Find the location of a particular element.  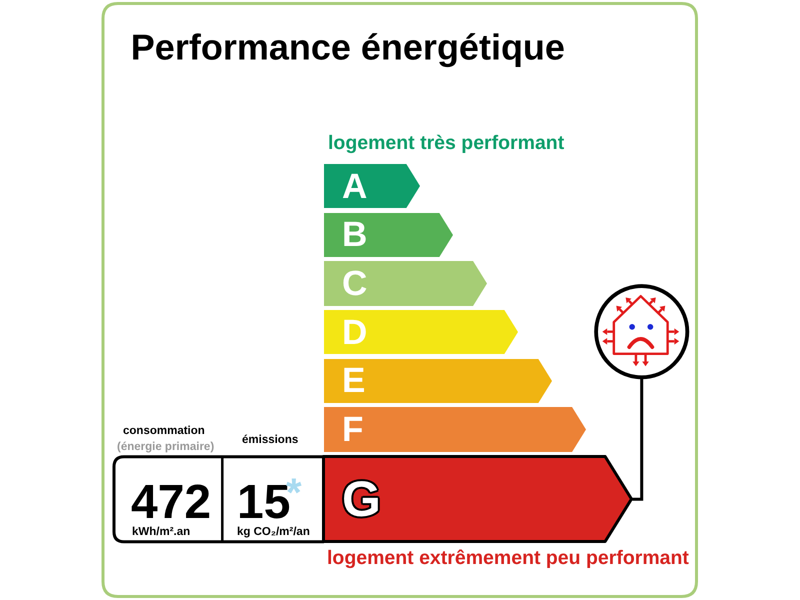

y-tick-label: G is located at coordinates (361, 499).